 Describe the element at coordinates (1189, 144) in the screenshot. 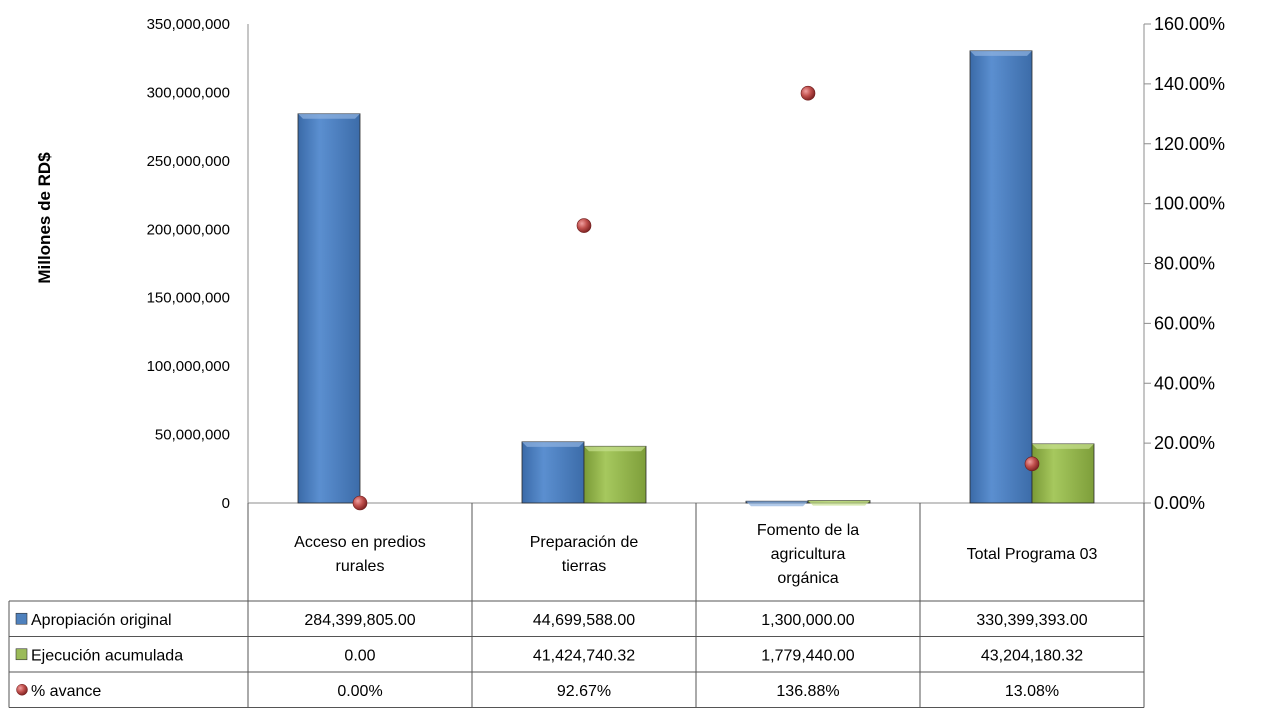

I see `y2-tick-label: 120.00%` at that location.